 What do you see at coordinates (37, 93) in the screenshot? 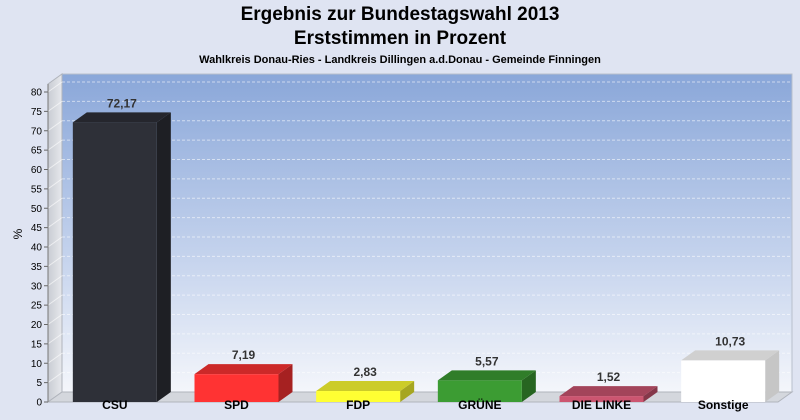
I see `y-tick-label: 80` at bounding box center [37, 93].